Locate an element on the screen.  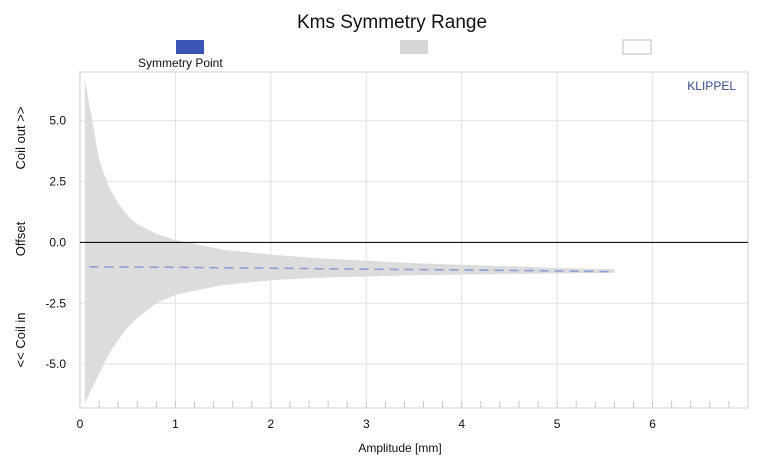
legend-swatch-empty is located at coordinates (637, 47).